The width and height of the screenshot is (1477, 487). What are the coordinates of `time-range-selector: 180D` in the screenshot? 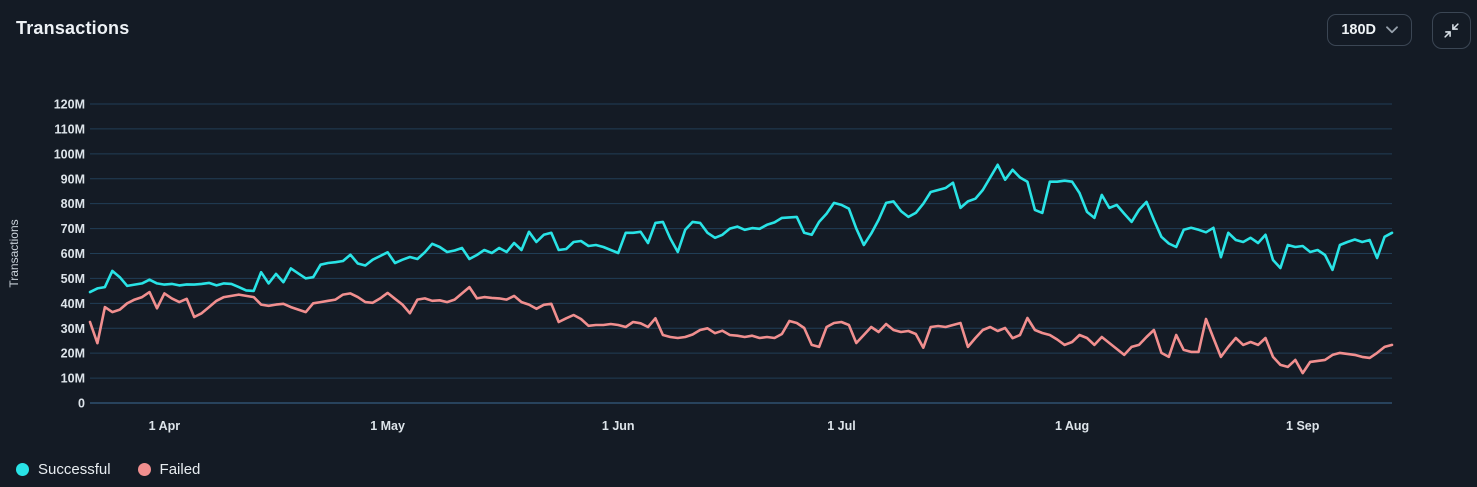 It's located at (1369, 30).